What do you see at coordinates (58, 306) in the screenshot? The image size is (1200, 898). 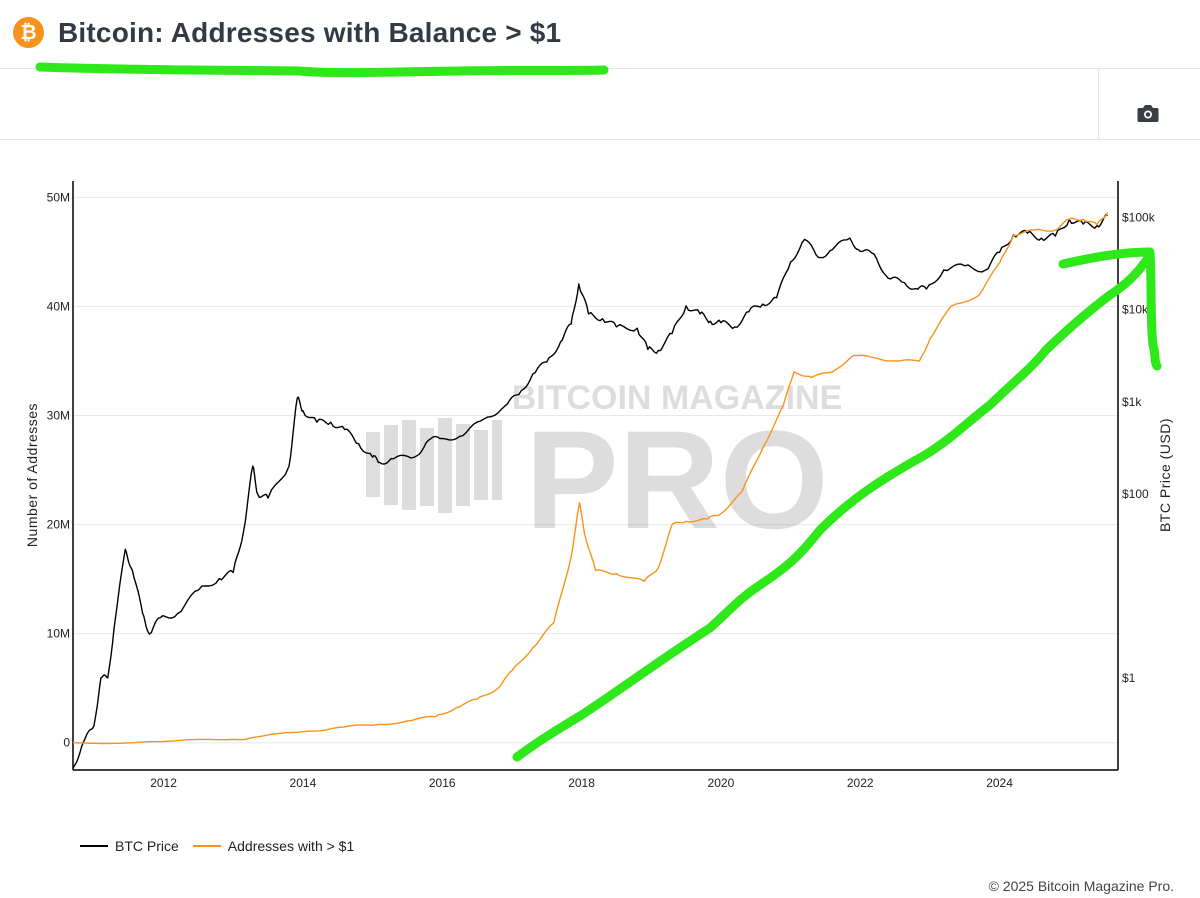 I see `y-left-tick-label: 40M` at bounding box center [58, 306].